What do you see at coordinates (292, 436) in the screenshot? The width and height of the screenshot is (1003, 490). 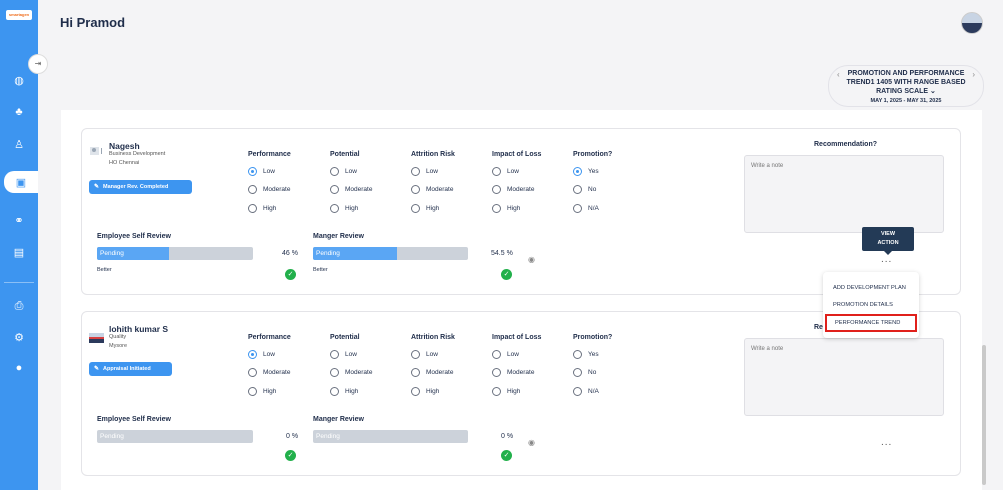 I see `self-review-percent: 0 %` at bounding box center [292, 436].